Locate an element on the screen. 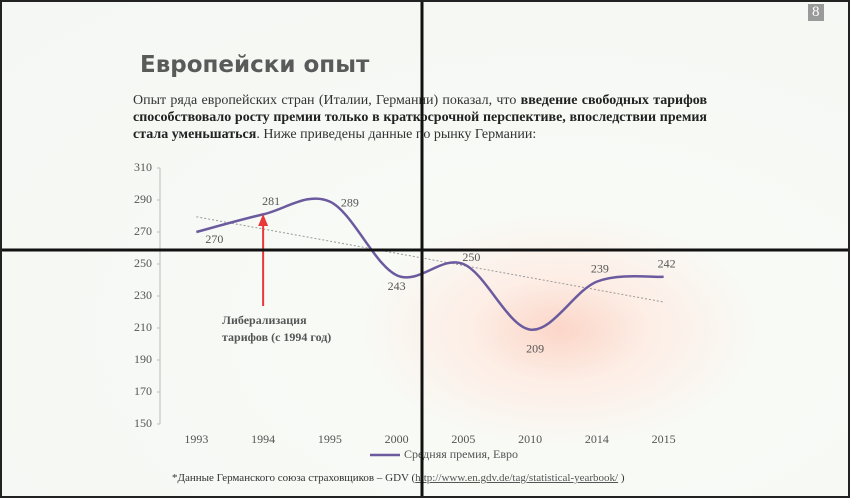 The image size is (850, 498). x-tick-label: 2014 is located at coordinates (597, 439).